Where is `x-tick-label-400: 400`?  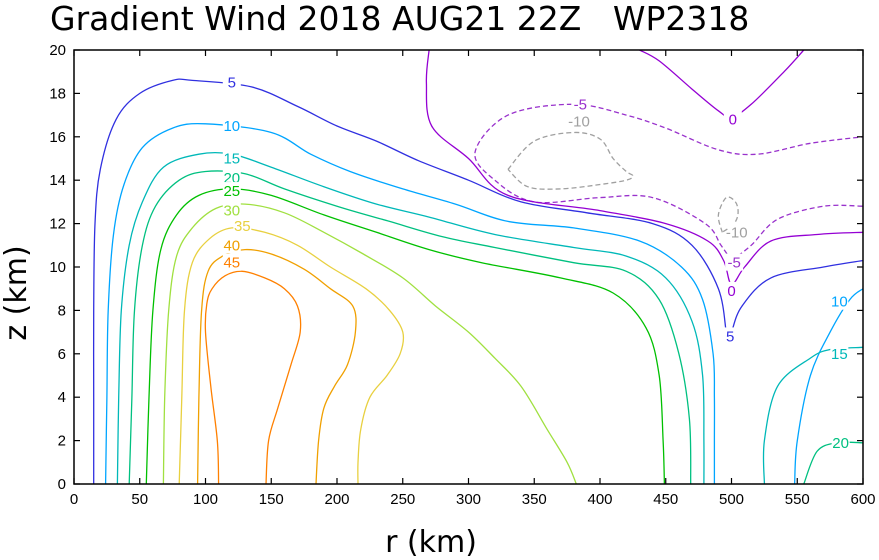 x-tick-label-400: 400 is located at coordinates (599, 499).